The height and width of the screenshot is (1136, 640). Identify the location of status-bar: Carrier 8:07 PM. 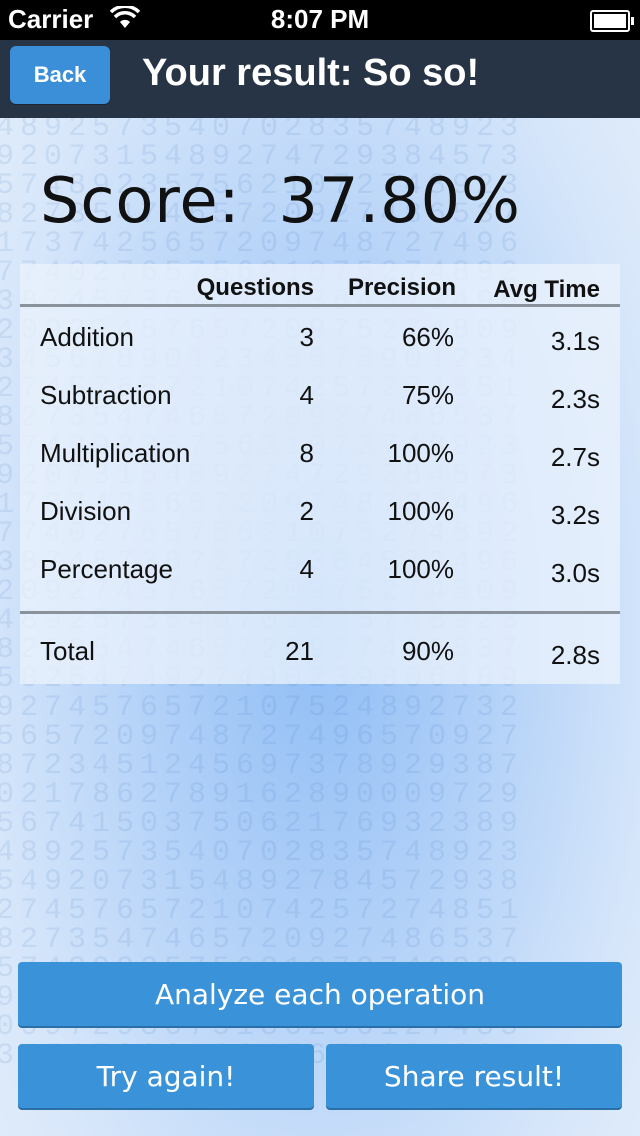
(320, 20).